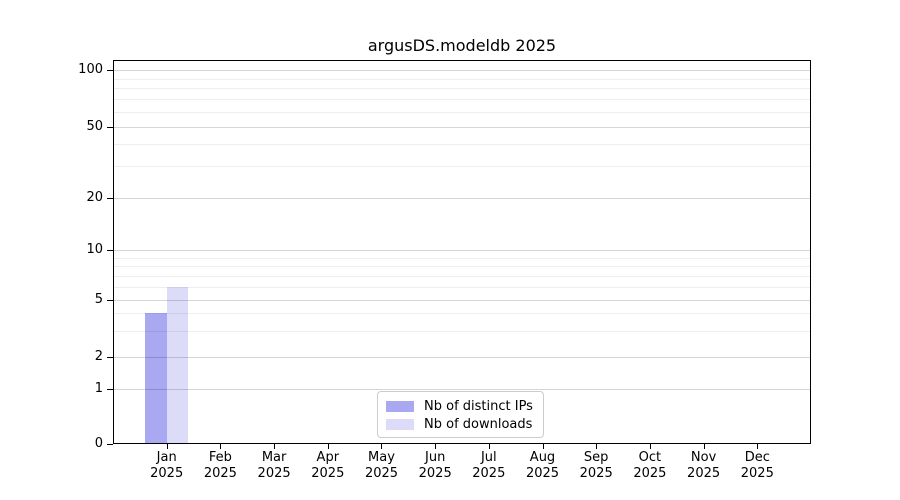 This screenshot has height=500, width=900. What do you see at coordinates (489, 465) in the screenshot?
I see `x-tick-label: Jul 2025` at bounding box center [489, 465].